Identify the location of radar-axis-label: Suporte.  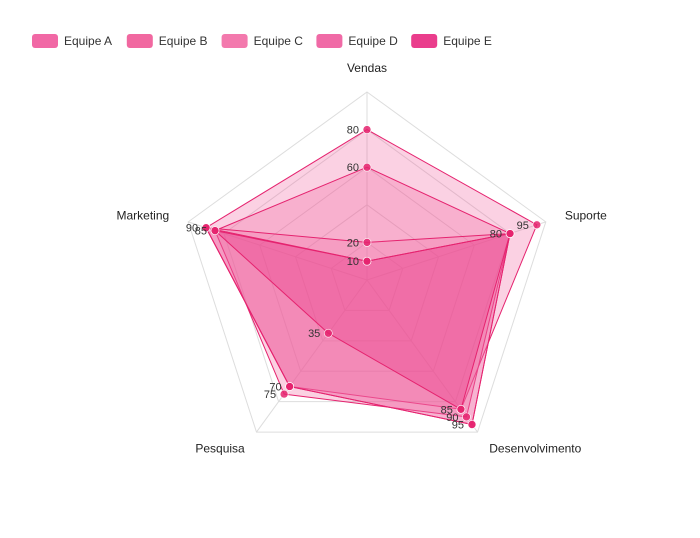
(586, 216).